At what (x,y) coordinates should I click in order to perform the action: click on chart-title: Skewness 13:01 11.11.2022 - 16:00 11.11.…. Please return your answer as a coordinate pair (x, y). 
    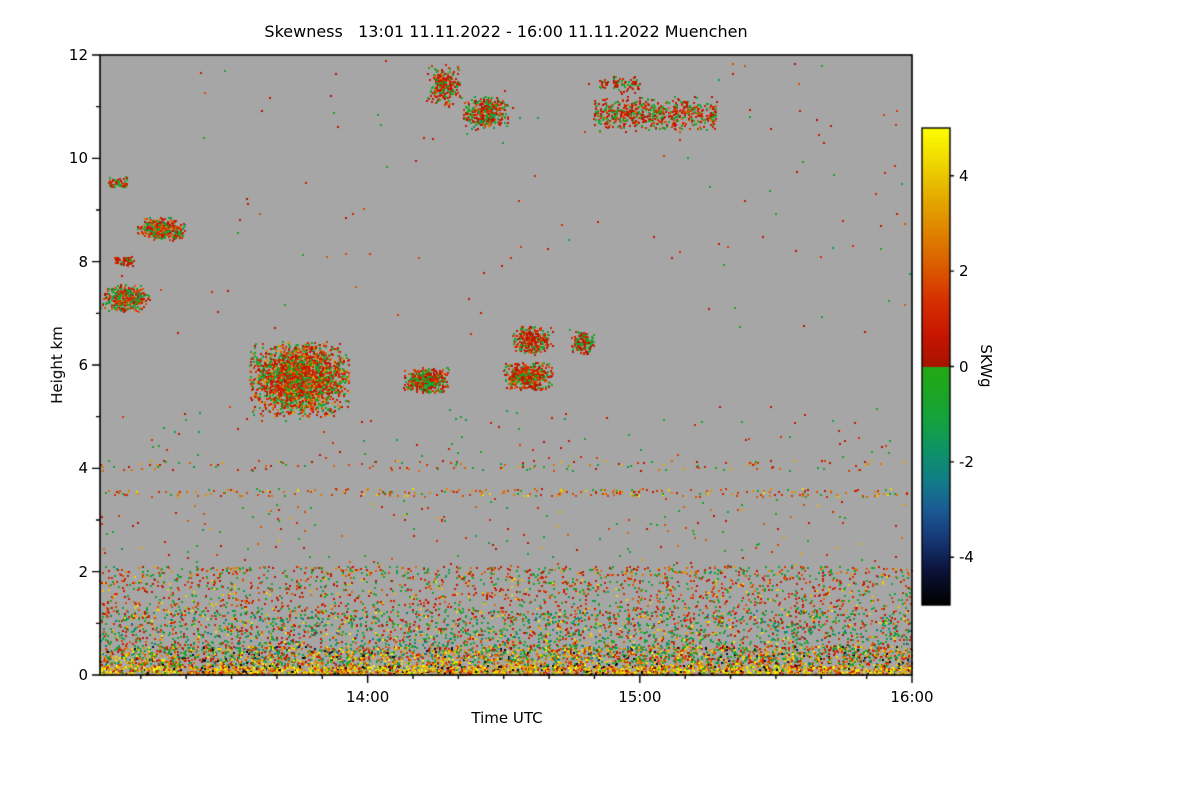
    Looking at the image, I should click on (506, 31).